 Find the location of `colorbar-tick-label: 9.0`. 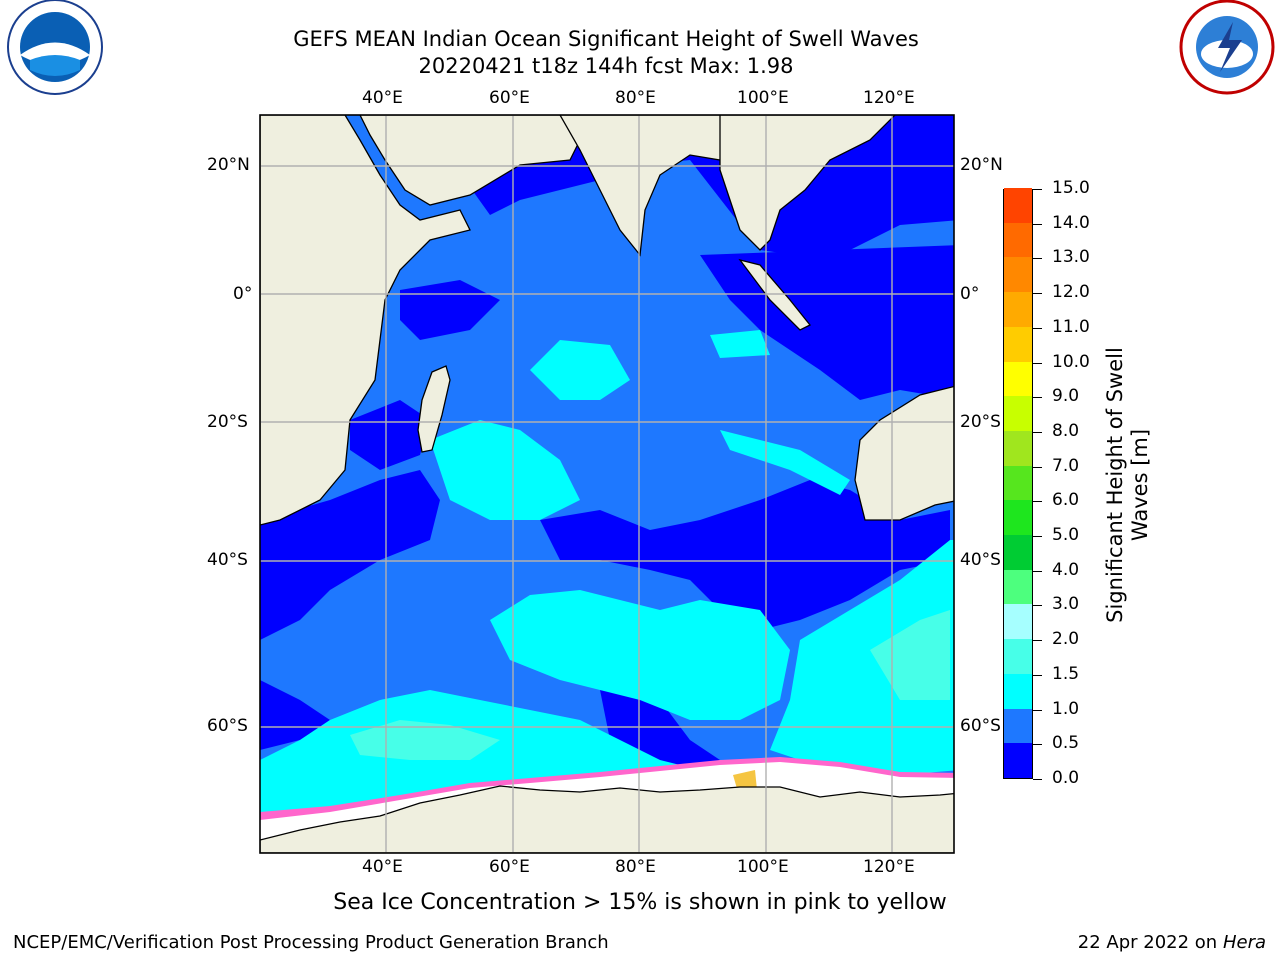

colorbar-tick-label: 9.0 is located at coordinates (1066, 396).